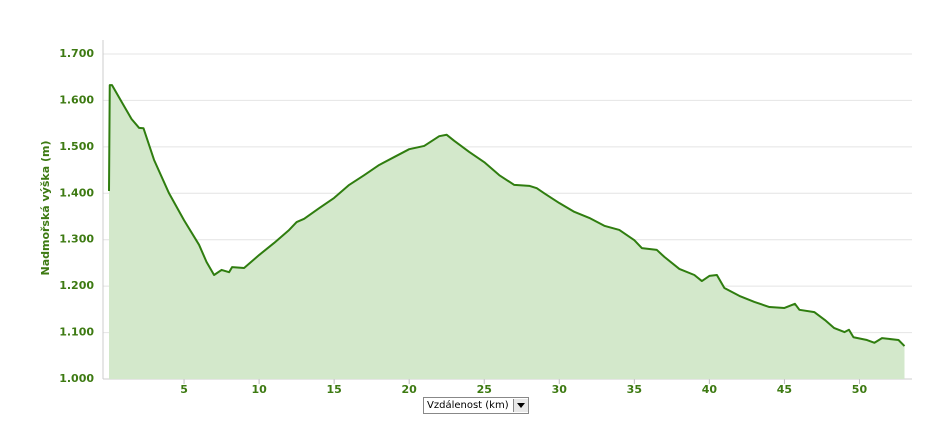 The height and width of the screenshot is (438, 947). Describe the element at coordinates (76, 192) in the screenshot. I see `y-tick-label: 1.400` at that location.